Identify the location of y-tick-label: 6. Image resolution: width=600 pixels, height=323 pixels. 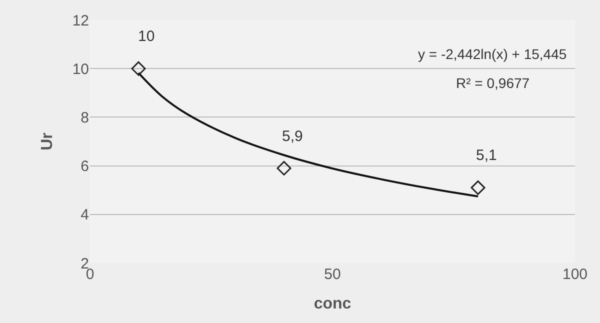
(84, 167).